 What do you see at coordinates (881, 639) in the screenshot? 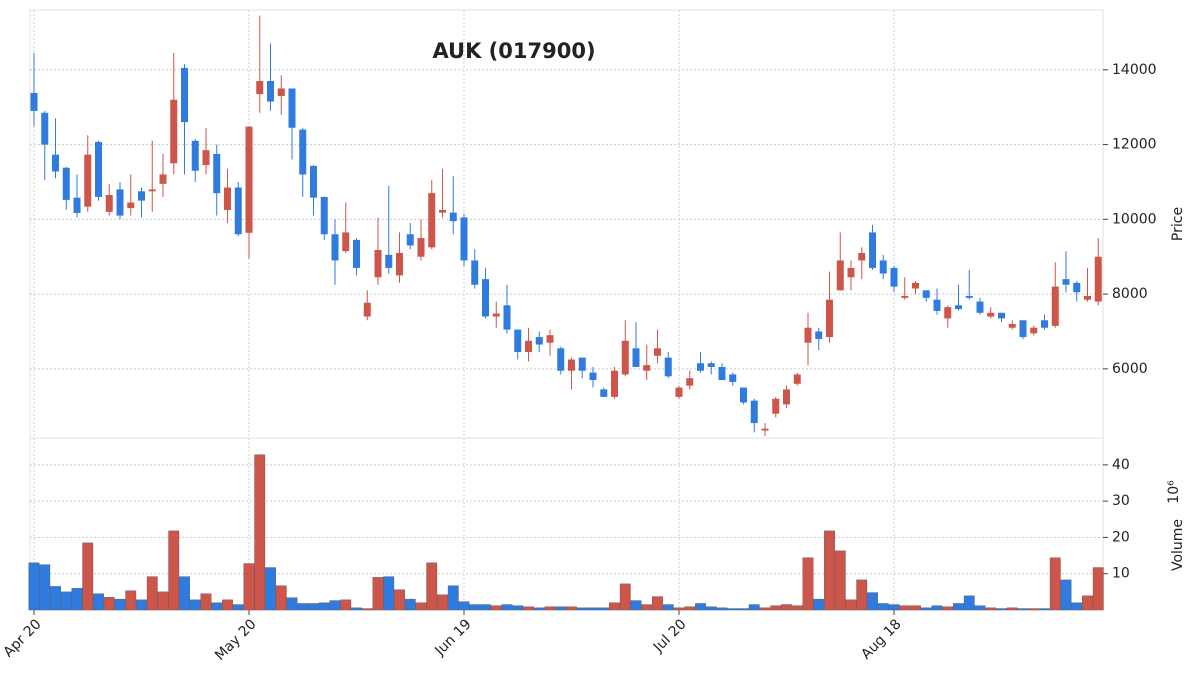
I see `x-tick-label: Aug 18` at bounding box center [881, 639].